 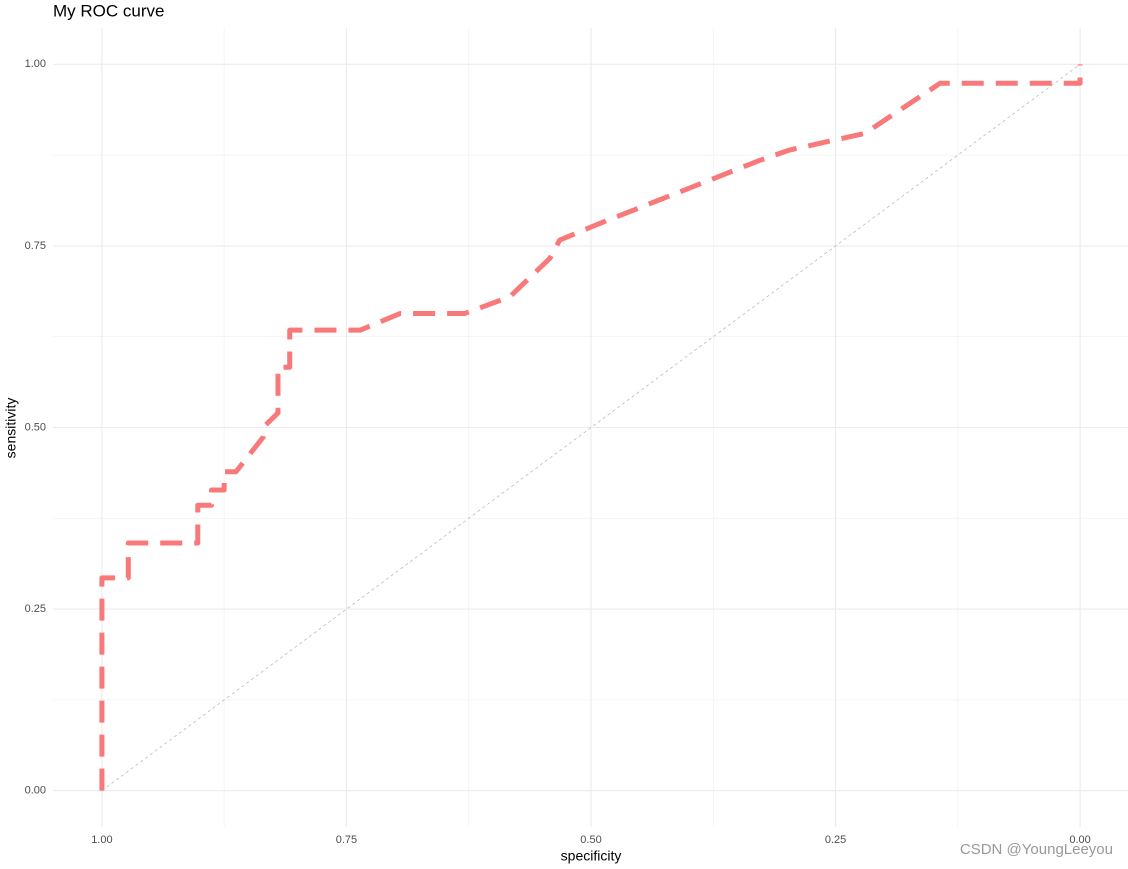 I want to click on x-tick-label: 0.00, so click(x=1079, y=840).